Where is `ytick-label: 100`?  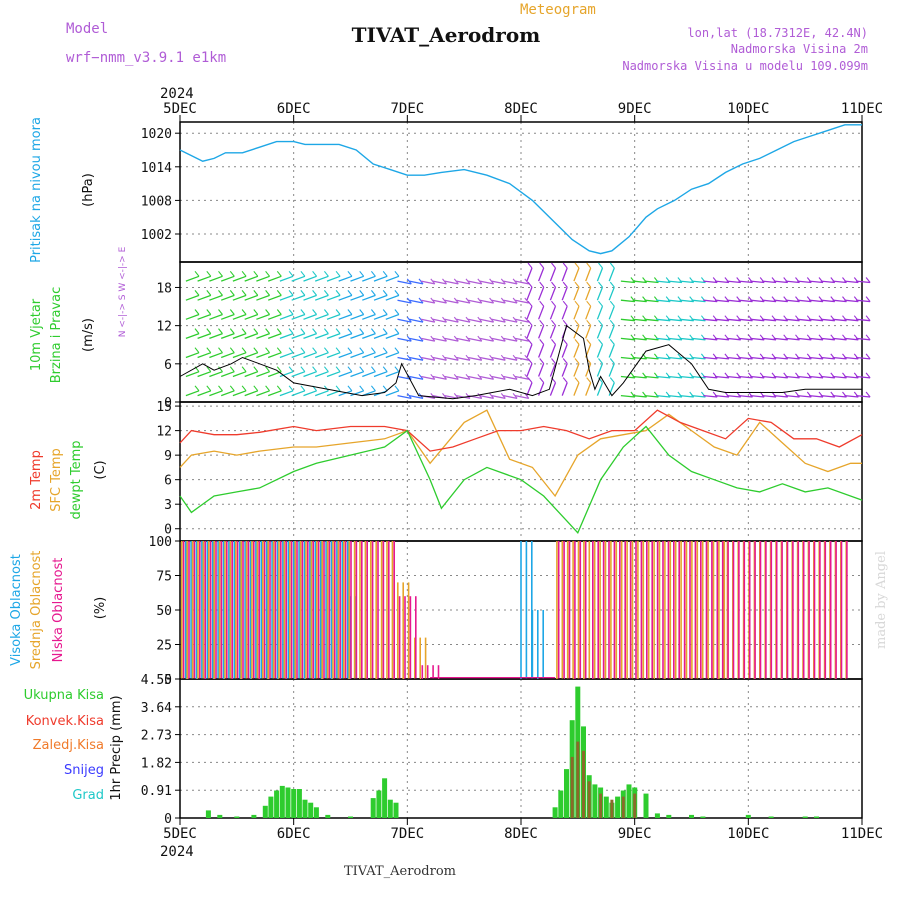
ytick-label: 100 is located at coordinates (160, 542).